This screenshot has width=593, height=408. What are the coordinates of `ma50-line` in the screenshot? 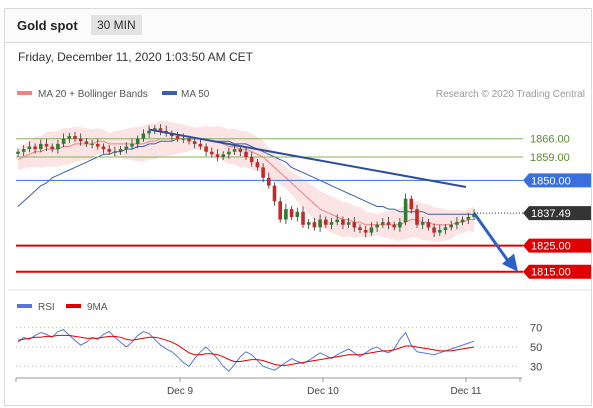 It's located at (245, 176).